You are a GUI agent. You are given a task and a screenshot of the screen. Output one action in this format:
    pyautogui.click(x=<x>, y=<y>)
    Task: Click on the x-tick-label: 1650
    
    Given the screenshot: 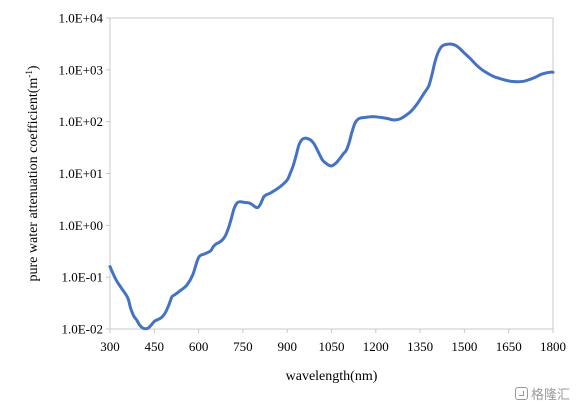 What is the action you would take?
    pyautogui.click(x=509, y=346)
    